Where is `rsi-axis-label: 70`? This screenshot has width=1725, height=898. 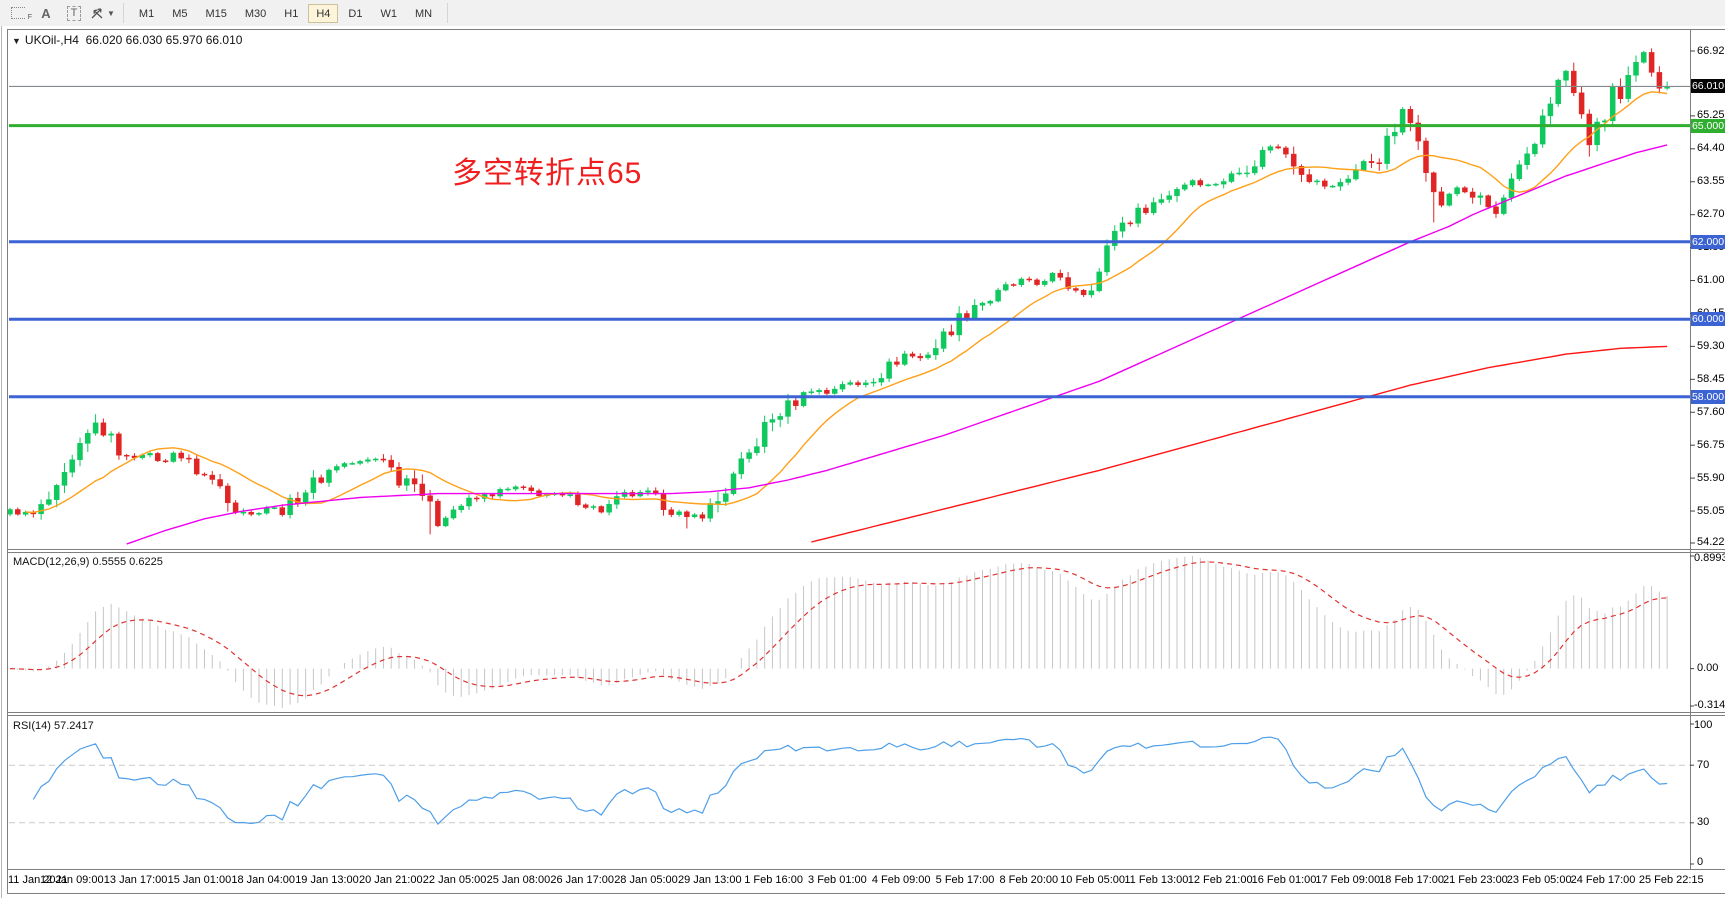 rsi-axis-label: 70 is located at coordinates (1703, 764).